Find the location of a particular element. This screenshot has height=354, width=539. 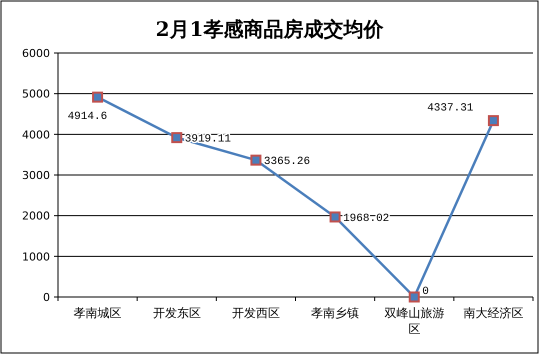

y-tick-label: 4000 is located at coordinates (36, 135).